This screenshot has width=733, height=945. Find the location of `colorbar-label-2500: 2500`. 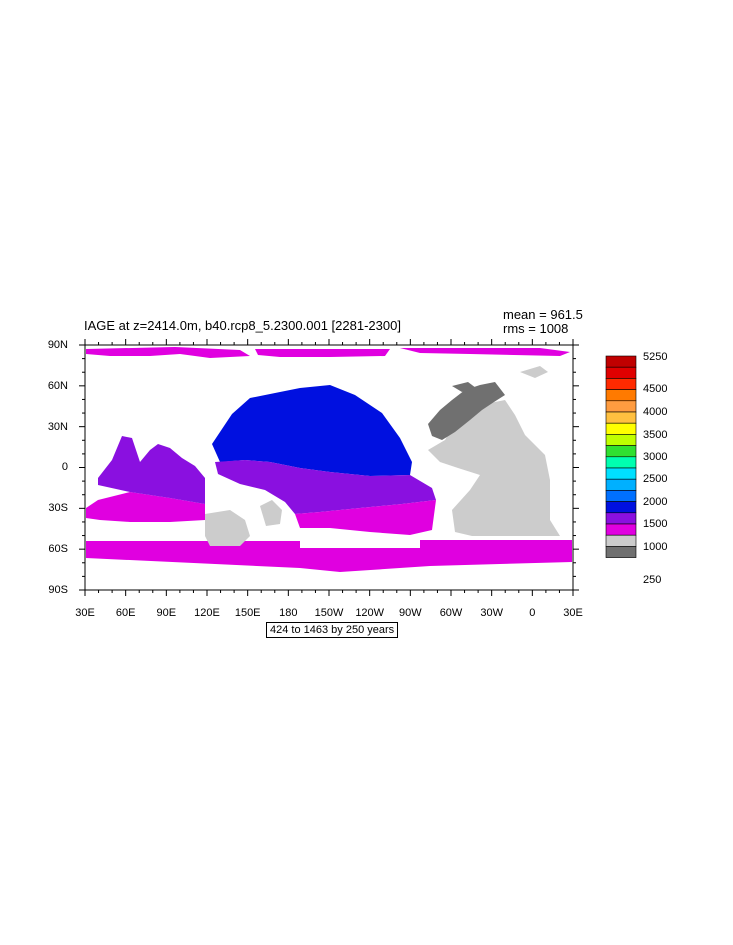

colorbar-label-2500: 2500 is located at coordinates (655, 479).